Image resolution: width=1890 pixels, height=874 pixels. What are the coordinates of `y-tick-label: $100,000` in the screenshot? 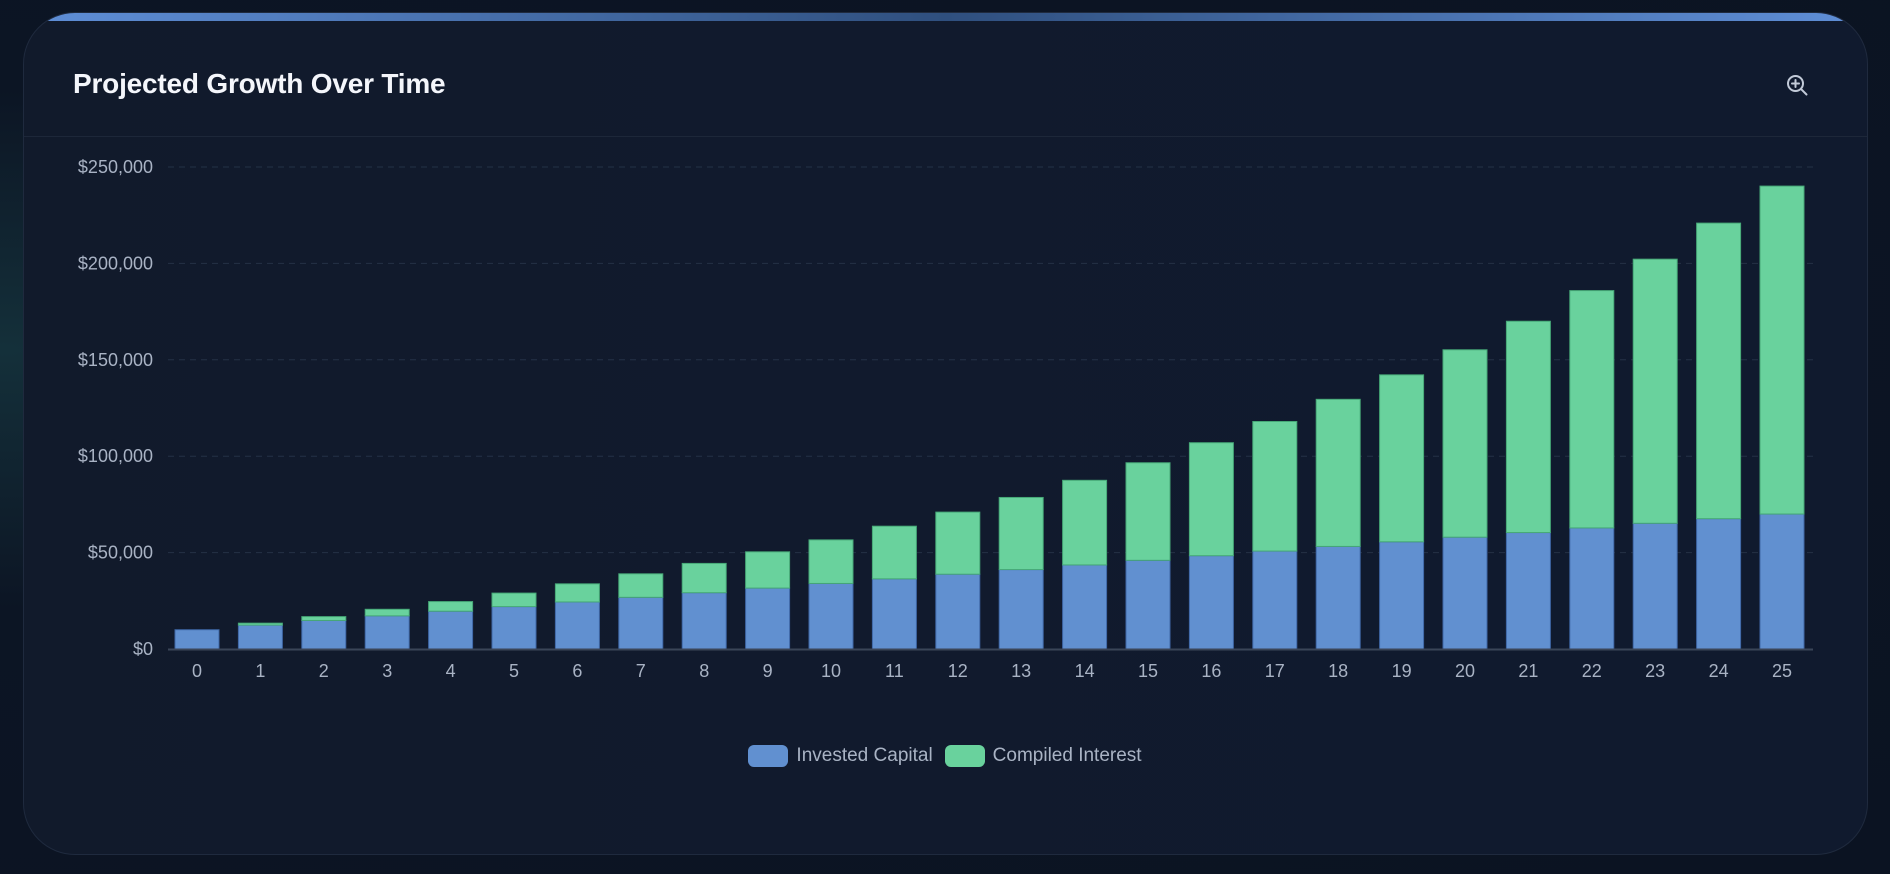 It's located at (115, 456).